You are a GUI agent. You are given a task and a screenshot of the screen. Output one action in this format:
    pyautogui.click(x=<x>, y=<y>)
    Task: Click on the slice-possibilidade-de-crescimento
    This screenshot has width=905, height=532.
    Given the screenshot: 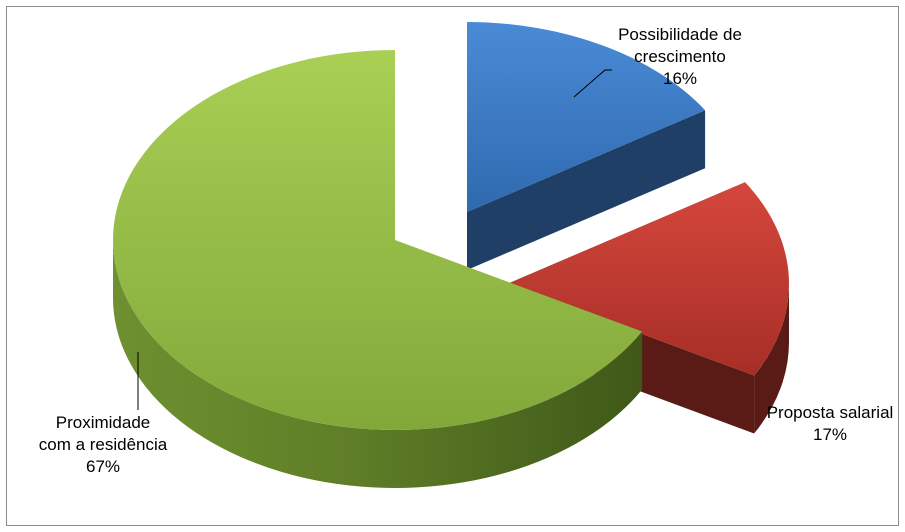 What is the action you would take?
    pyautogui.click(x=586, y=117)
    